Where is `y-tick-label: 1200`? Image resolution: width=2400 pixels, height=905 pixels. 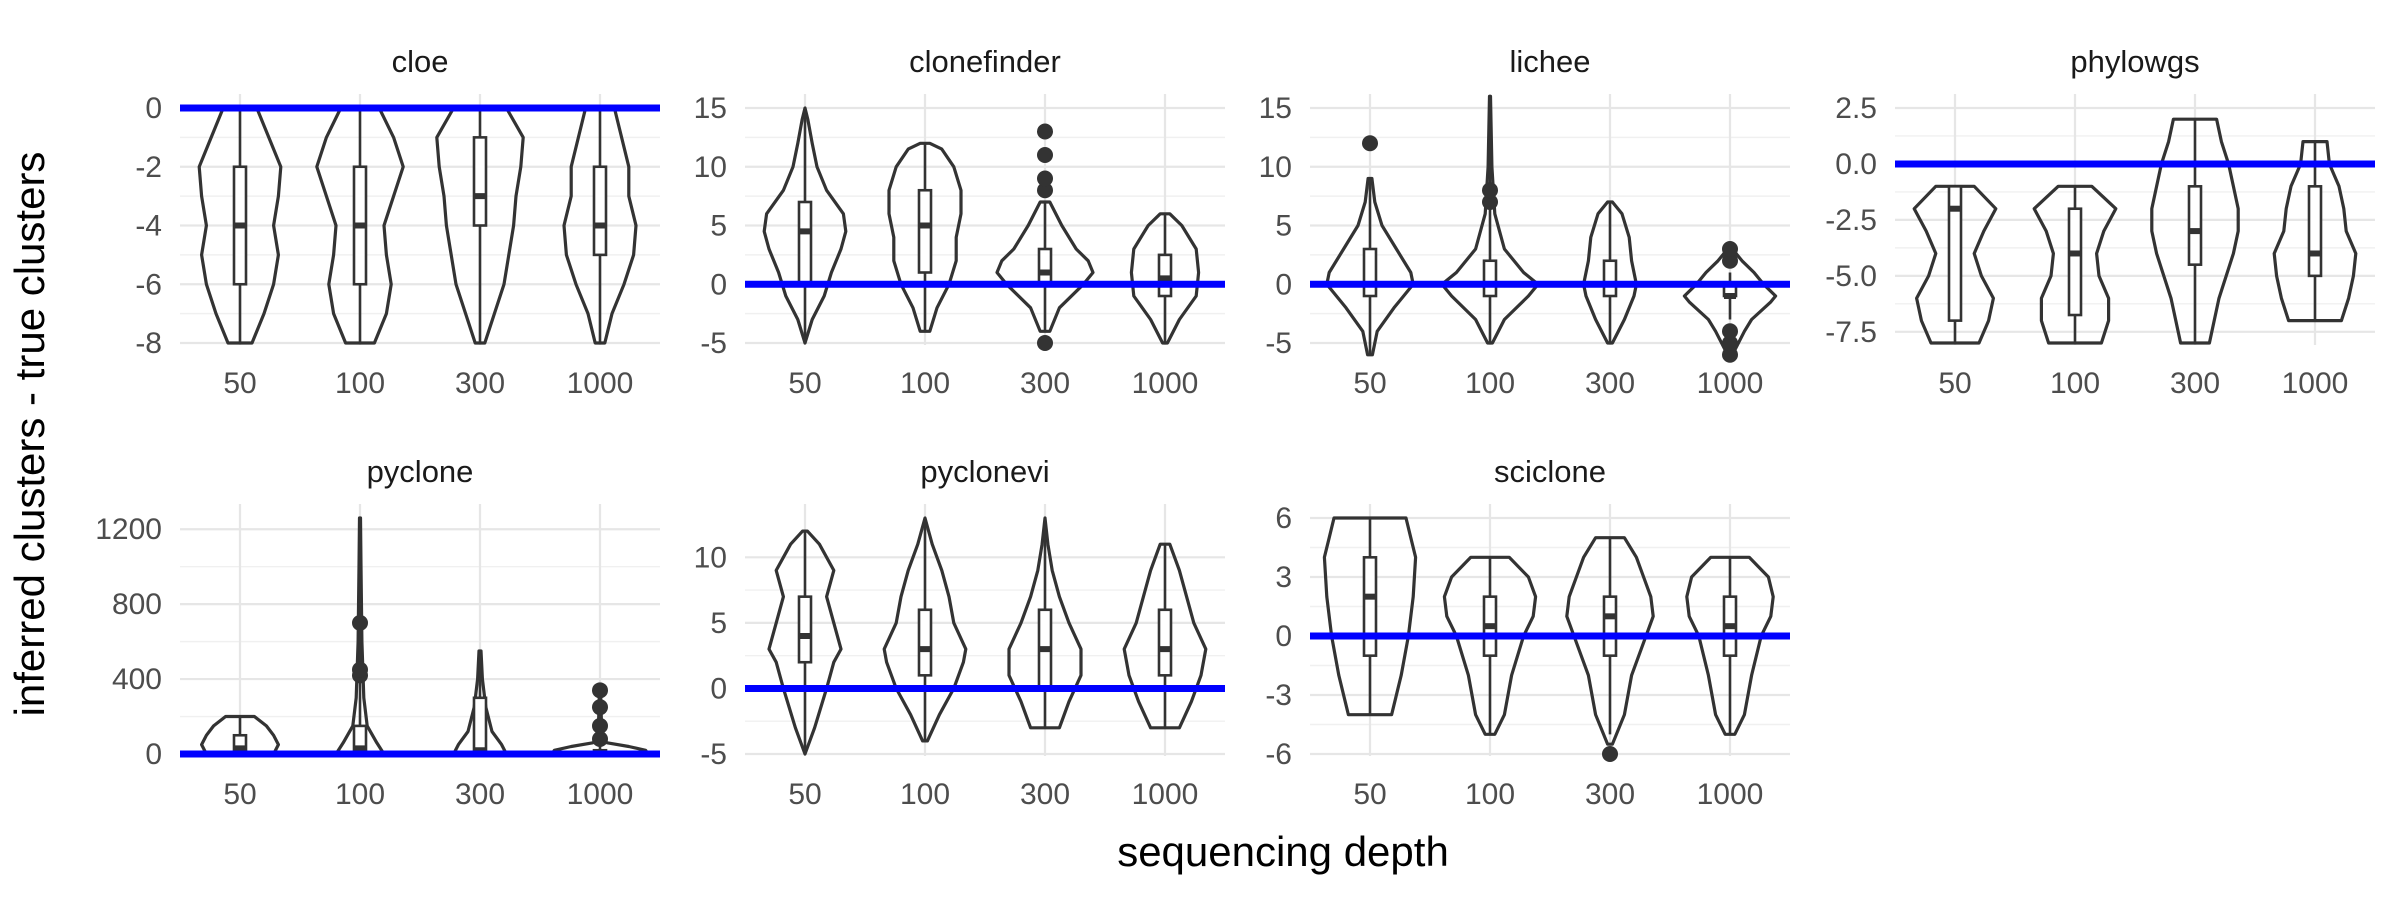 y-tick-label: 1200 is located at coordinates (128, 529).